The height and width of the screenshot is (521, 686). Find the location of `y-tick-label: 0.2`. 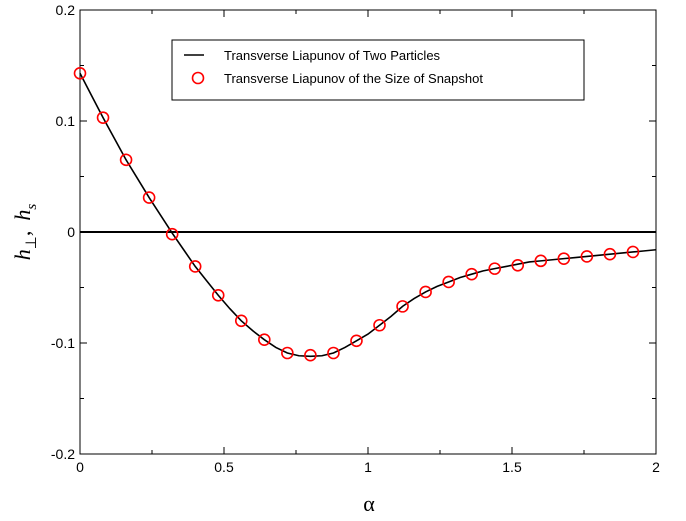

y-tick-label: 0.2 is located at coordinates (66, 10).